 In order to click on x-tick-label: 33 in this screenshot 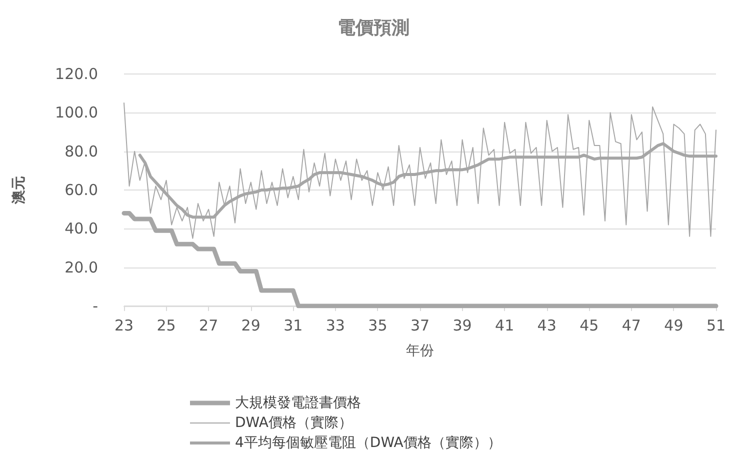, I will do `click(335, 325)`.